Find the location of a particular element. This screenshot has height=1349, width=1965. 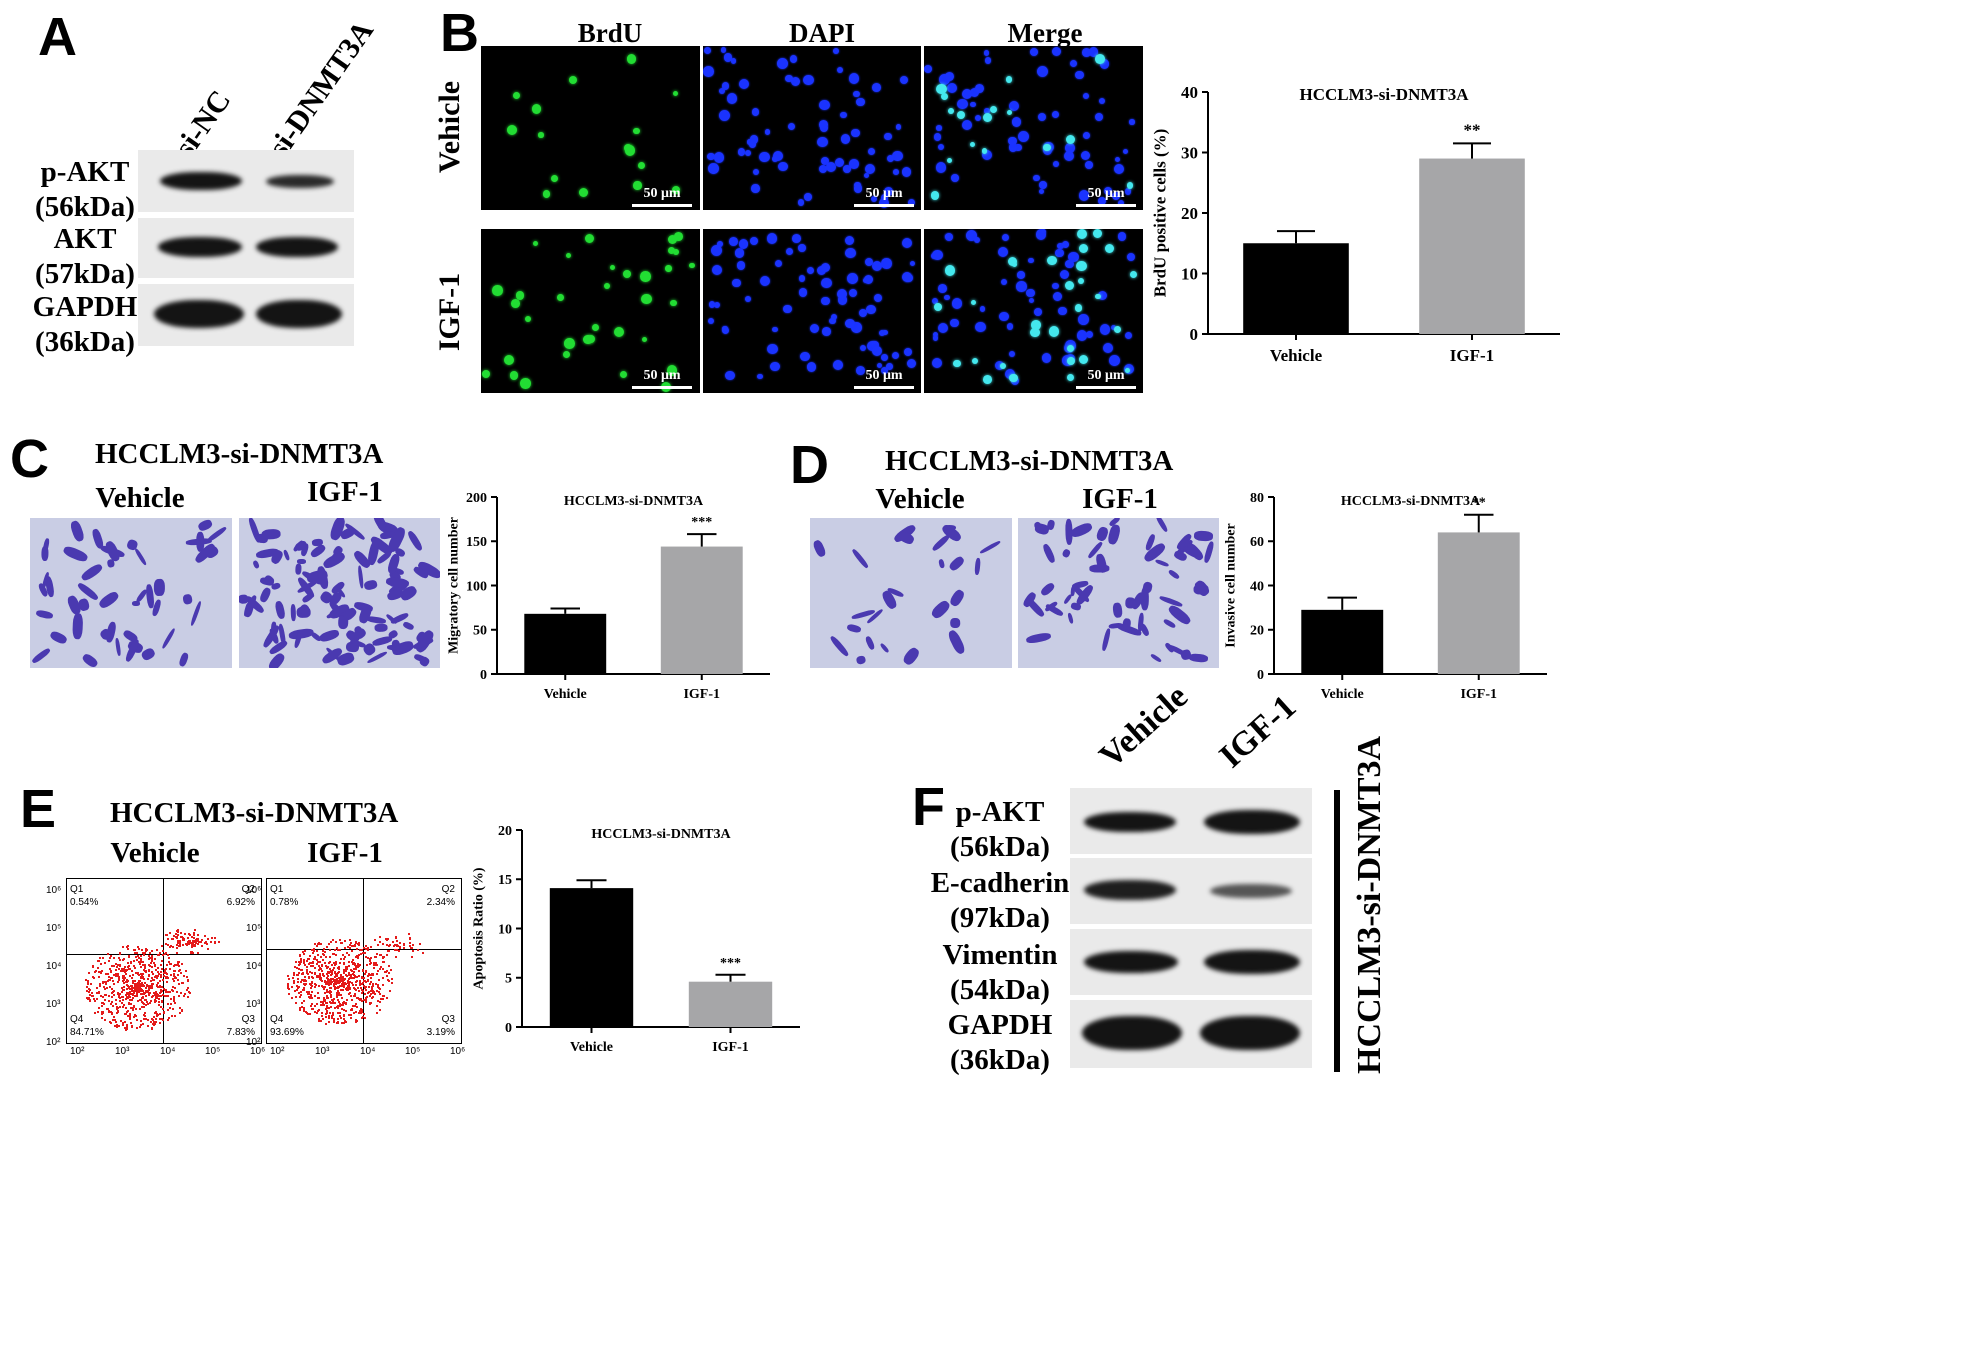

axis-tick-label: 10⁶ is located at coordinates (254, 890).